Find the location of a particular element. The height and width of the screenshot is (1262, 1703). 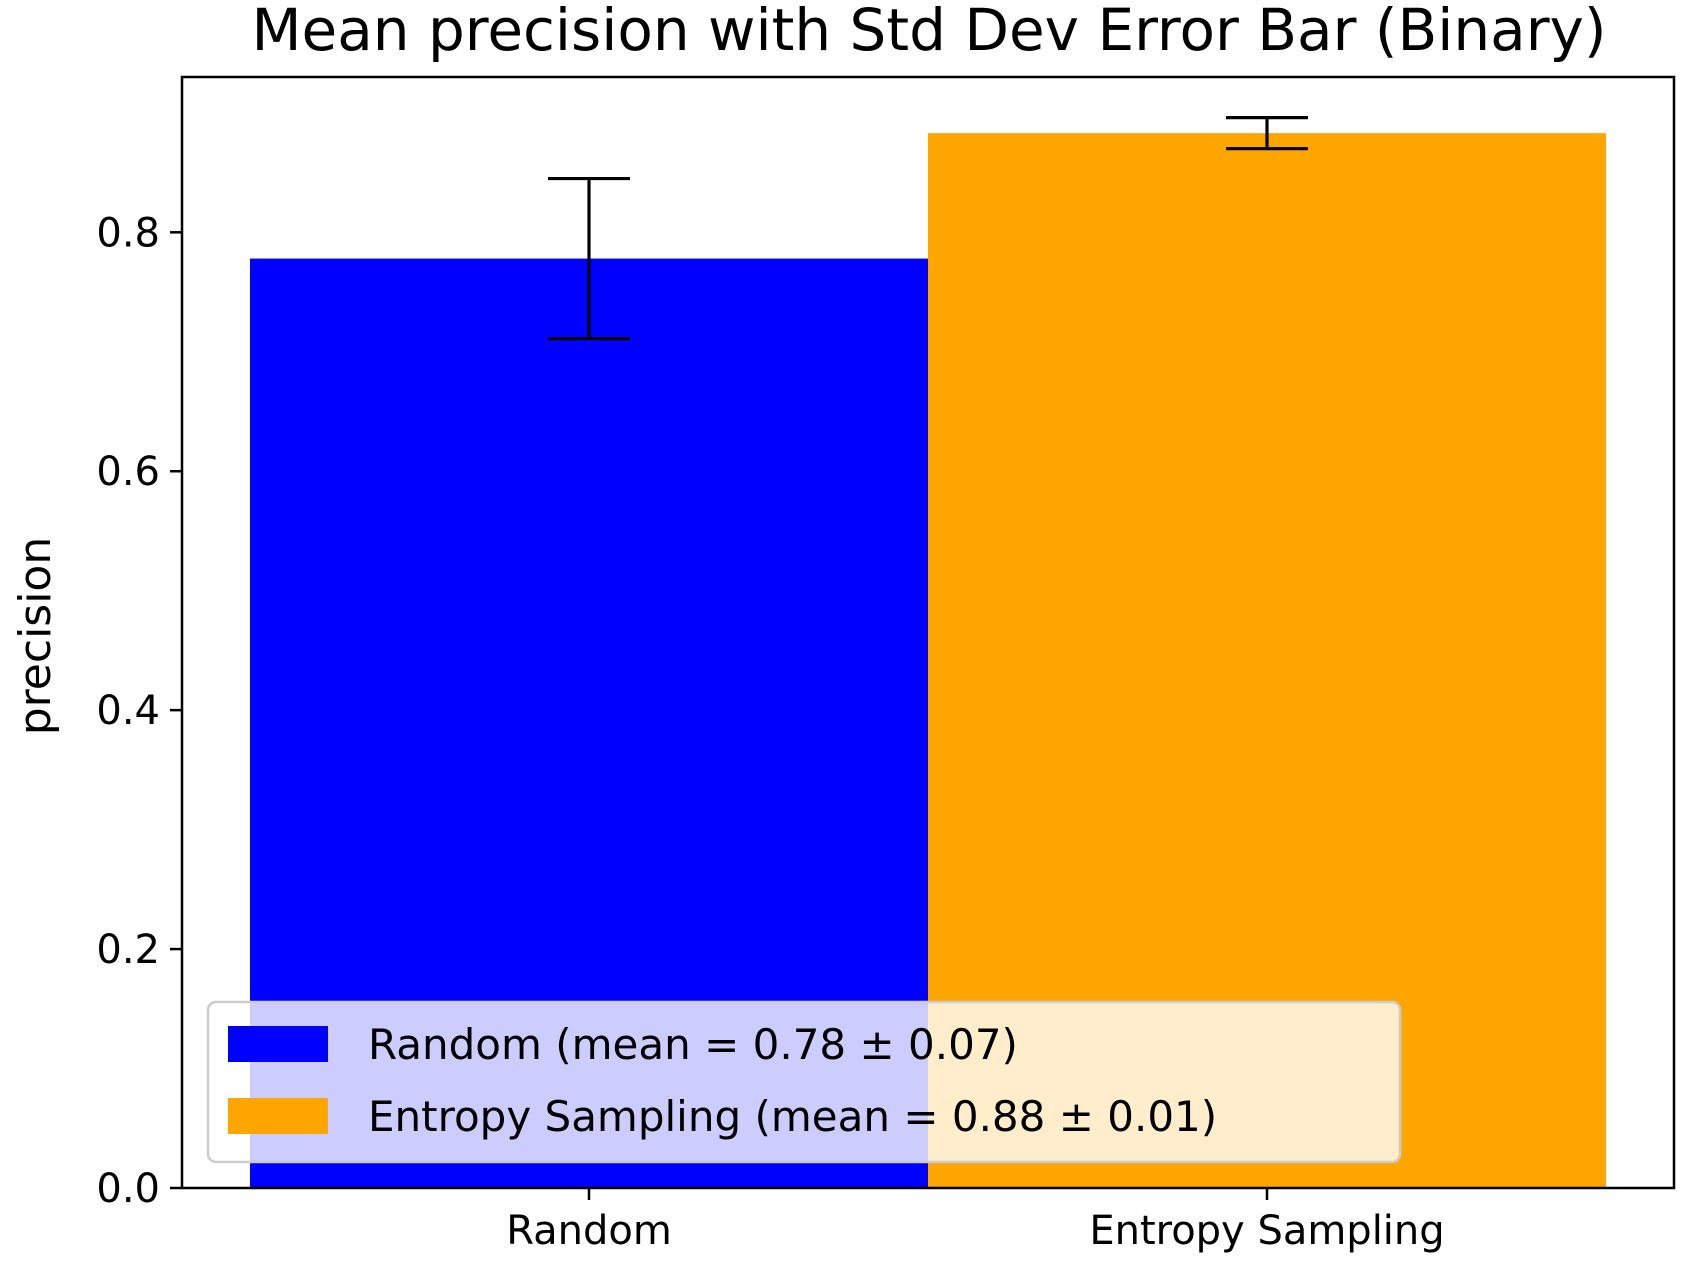

y-tick-label-3: 0.6 is located at coordinates (128, 472).